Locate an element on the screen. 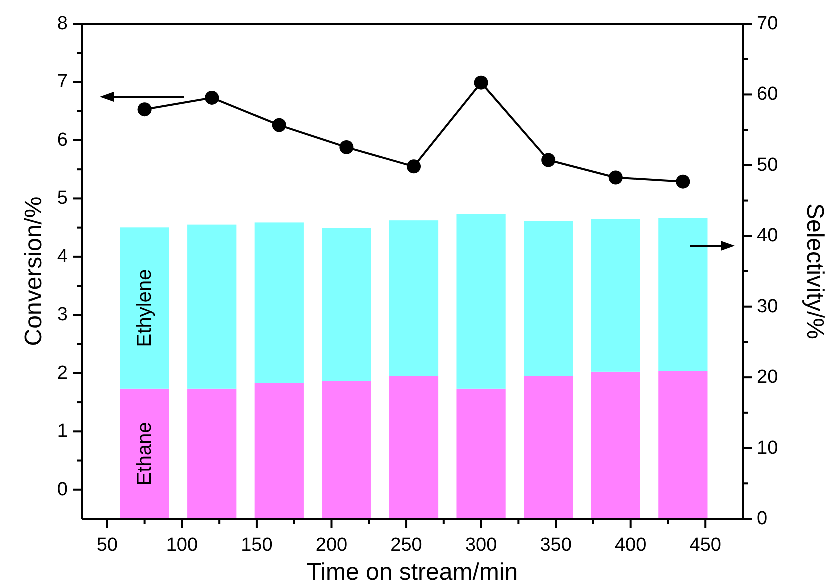 Image resolution: width=833 pixels, height=588 pixels. y2-tick-label: 40 is located at coordinates (767, 236).